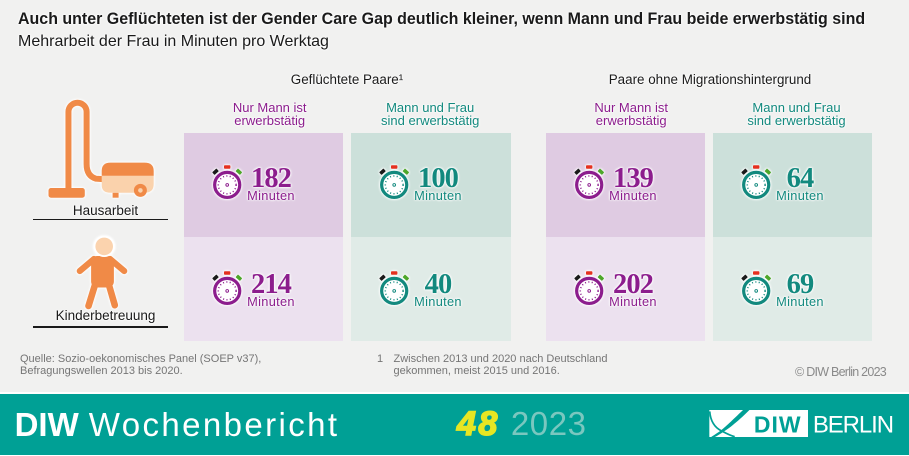 Image resolution: width=909 pixels, height=456 pixels. What do you see at coordinates (853, 424) in the screenshot?
I see `svg-text: BERLIN` at bounding box center [853, 424].